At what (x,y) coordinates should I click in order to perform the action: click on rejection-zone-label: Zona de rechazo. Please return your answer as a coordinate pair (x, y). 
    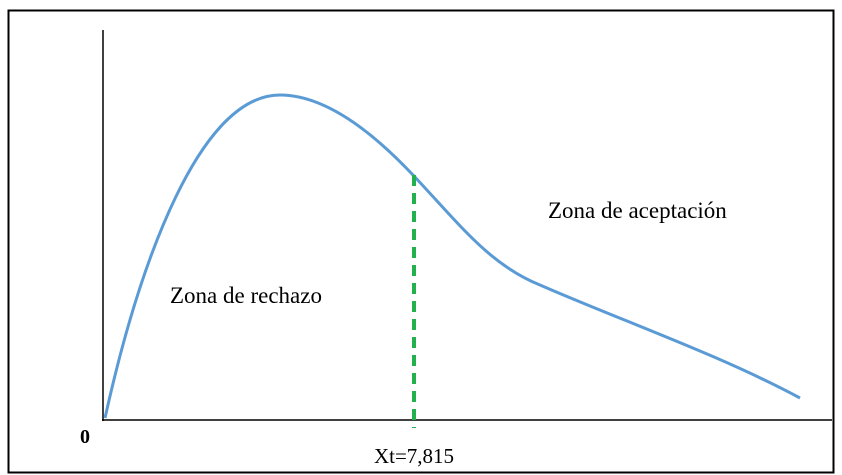
    Looking at the image, I should click on (246, 295).